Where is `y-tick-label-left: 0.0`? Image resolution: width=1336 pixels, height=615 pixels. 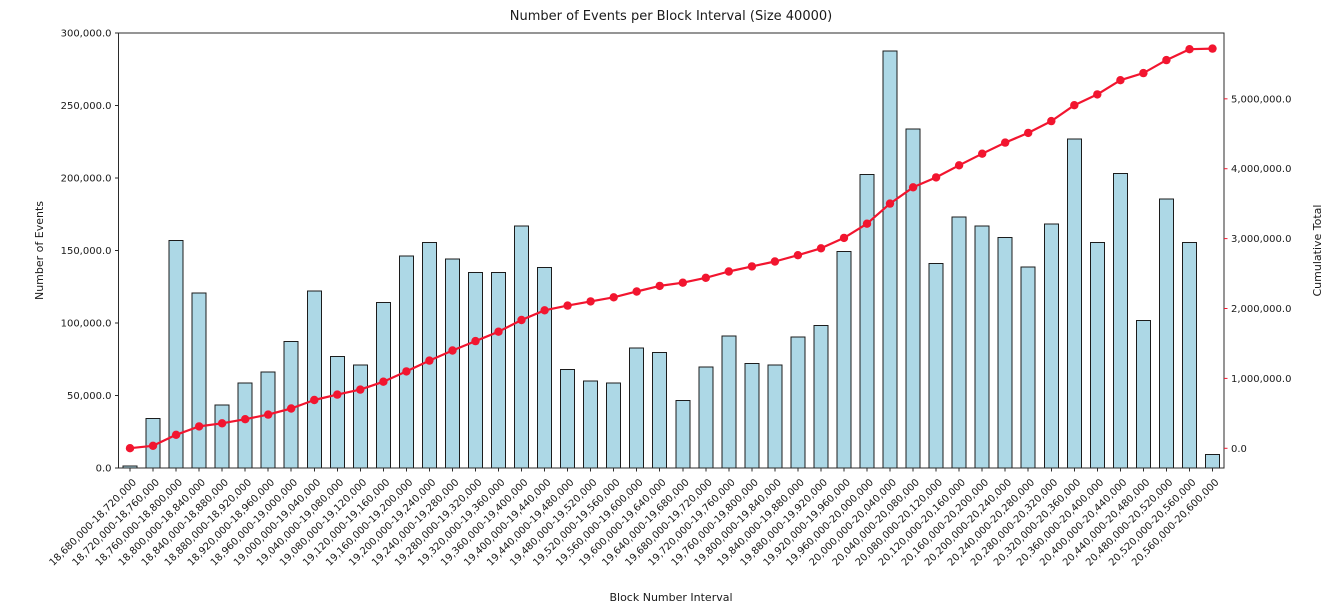 y-tick-label-left: 0.0 is located at coordinates (104, 469).